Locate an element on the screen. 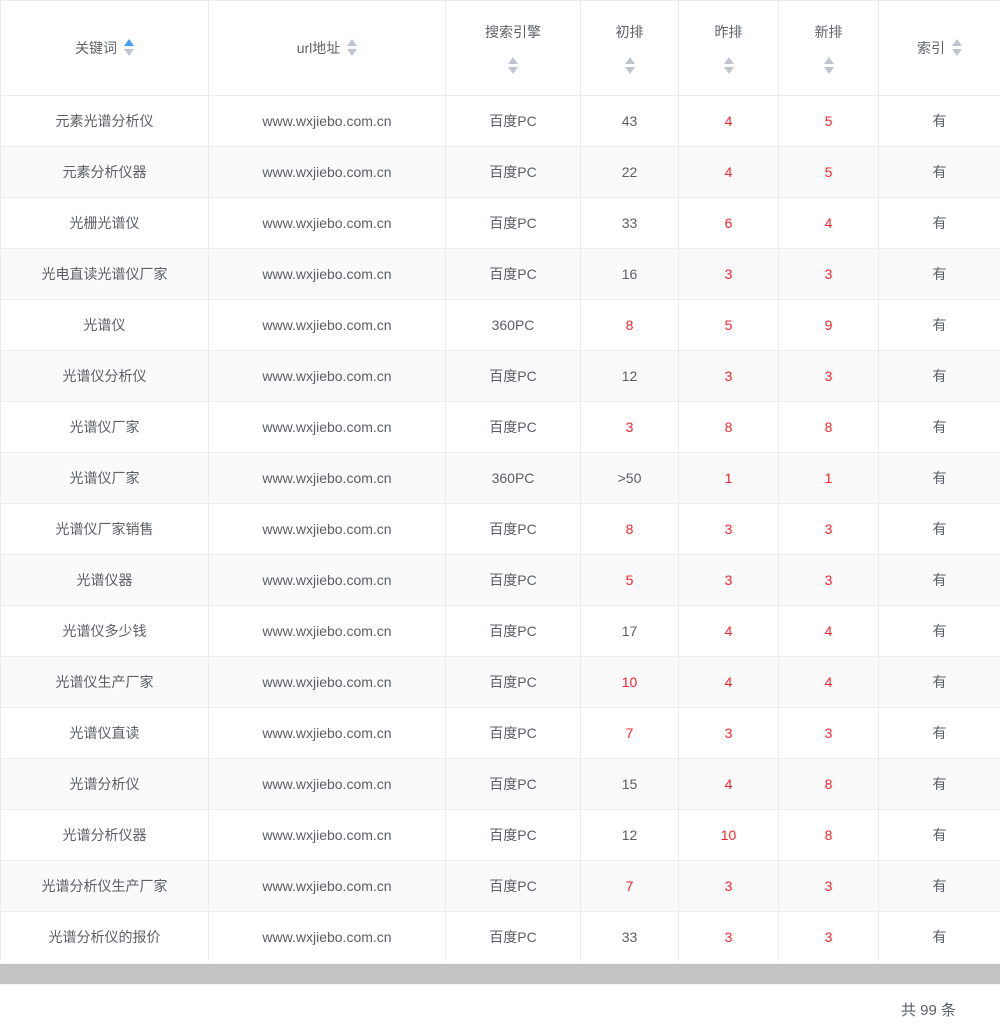  cell-init: 43 is located at coordinates (629, 121).